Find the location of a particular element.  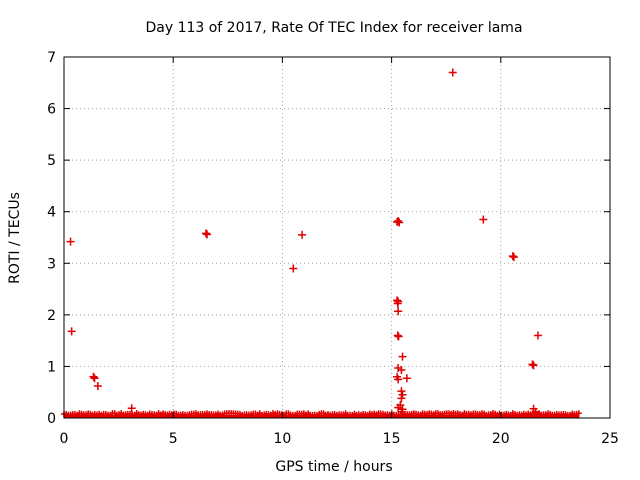

y-tick-label: 7 is located at coordinates (51, 58).